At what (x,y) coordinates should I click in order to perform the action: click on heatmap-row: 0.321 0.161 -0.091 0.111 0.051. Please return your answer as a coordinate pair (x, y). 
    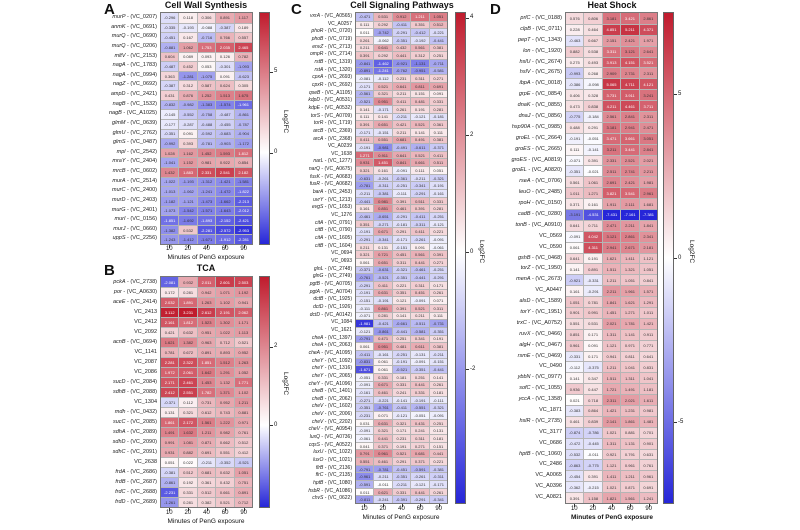
    Looking at the image, I should click on (402, 170).